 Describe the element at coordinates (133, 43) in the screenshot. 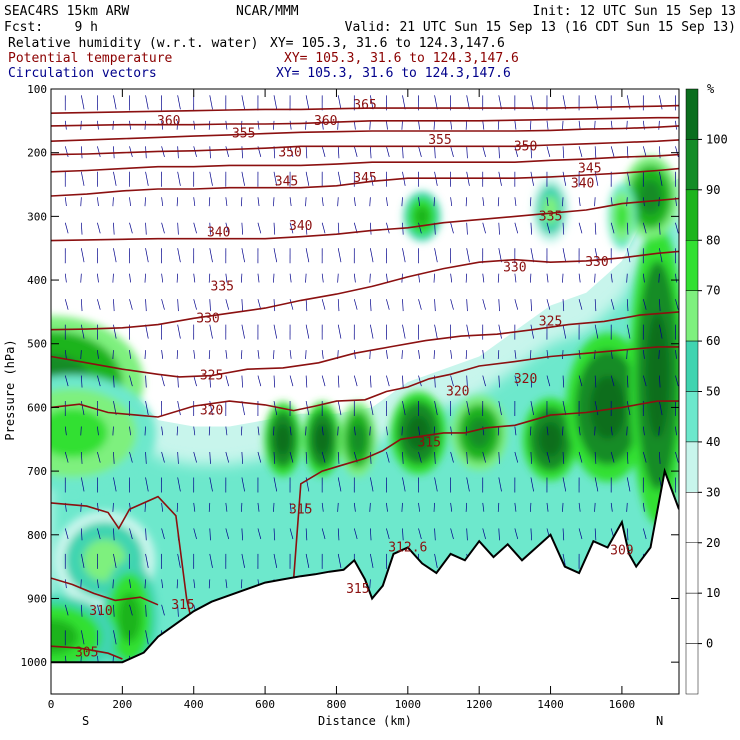

I see `field-rh-name: Relative humidity (w.r.t. water)` at that location.